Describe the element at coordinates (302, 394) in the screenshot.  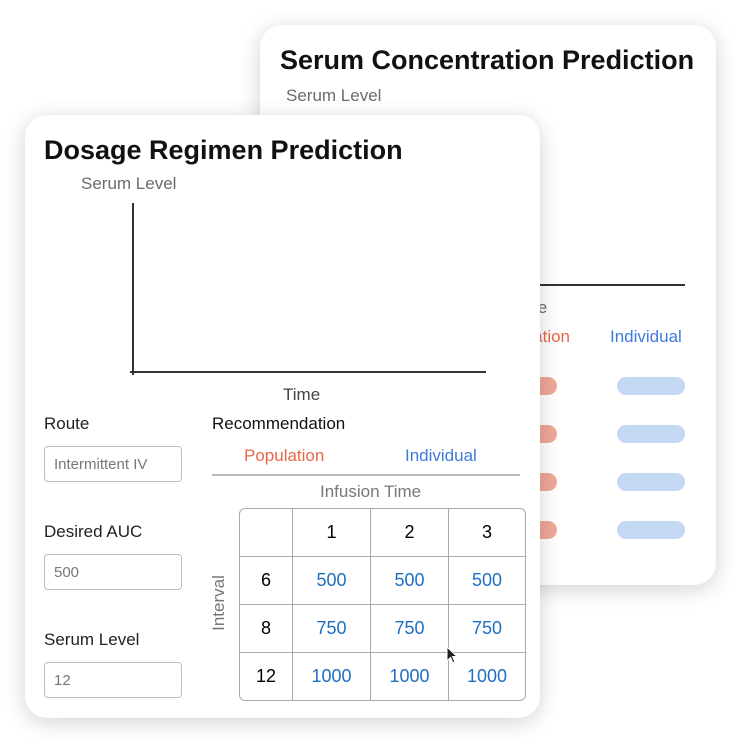
I see `x-label: Time` at that location.